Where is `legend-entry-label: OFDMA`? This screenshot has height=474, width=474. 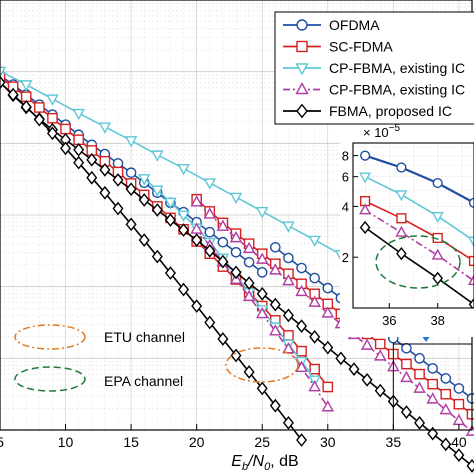 legend-entry-label: OFDMA is located at coordinates (354, 25).